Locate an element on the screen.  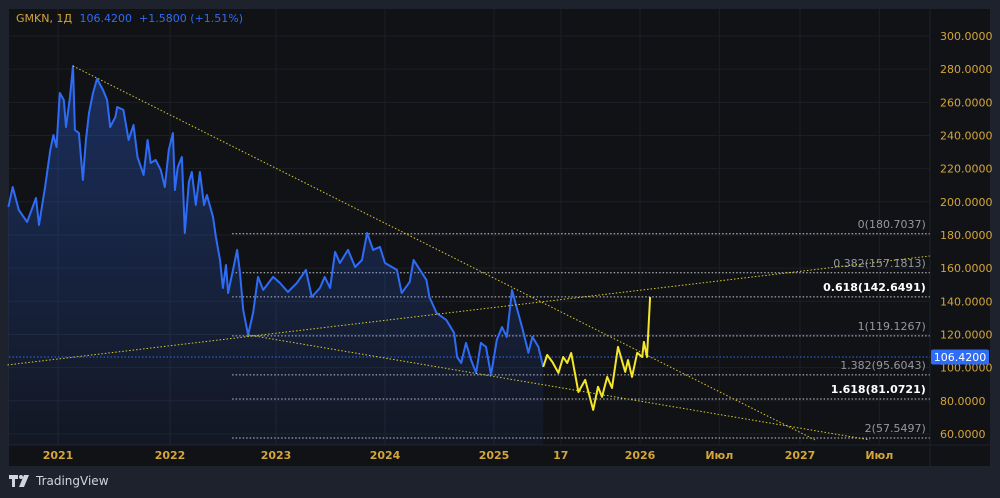
x-tick-label: 2021 is located at coordinates (58, 455).